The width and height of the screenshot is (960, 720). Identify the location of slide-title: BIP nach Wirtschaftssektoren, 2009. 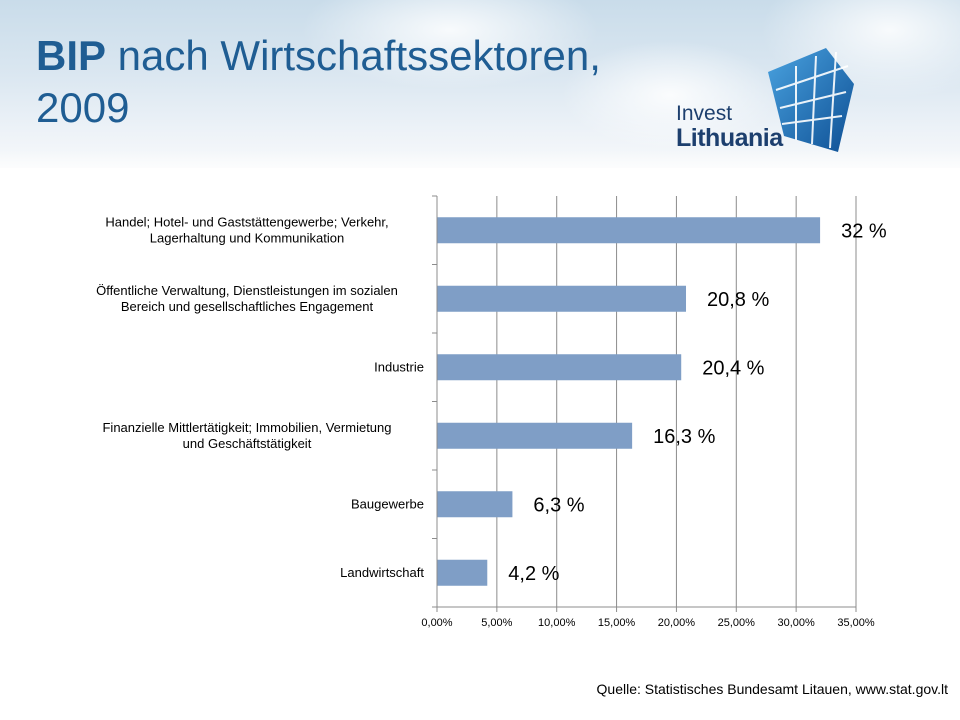
(356, 82).